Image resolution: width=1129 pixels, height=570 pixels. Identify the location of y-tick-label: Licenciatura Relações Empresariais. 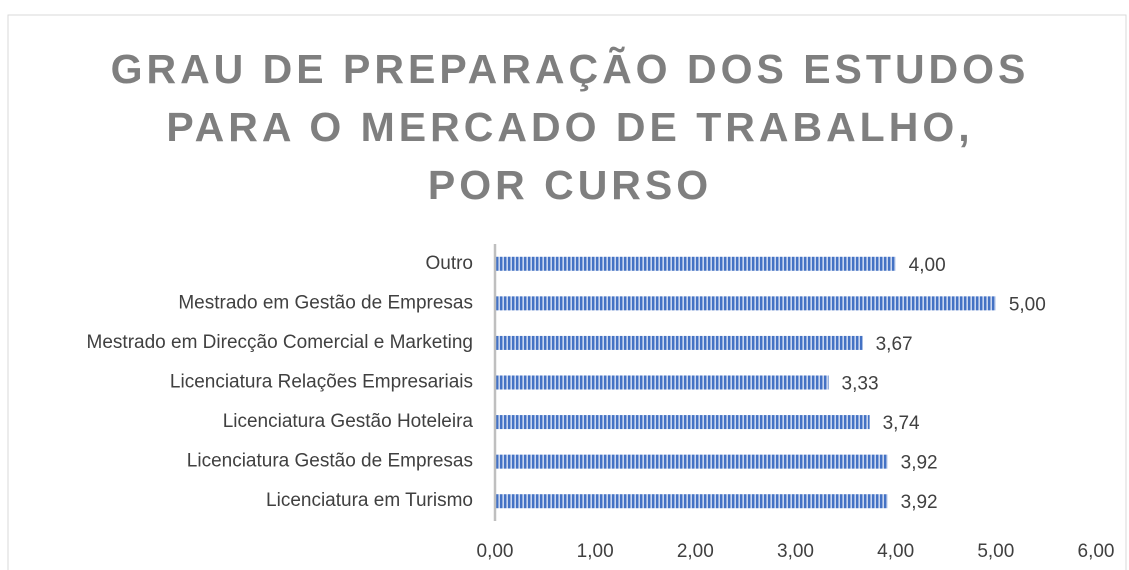
(321, 382).